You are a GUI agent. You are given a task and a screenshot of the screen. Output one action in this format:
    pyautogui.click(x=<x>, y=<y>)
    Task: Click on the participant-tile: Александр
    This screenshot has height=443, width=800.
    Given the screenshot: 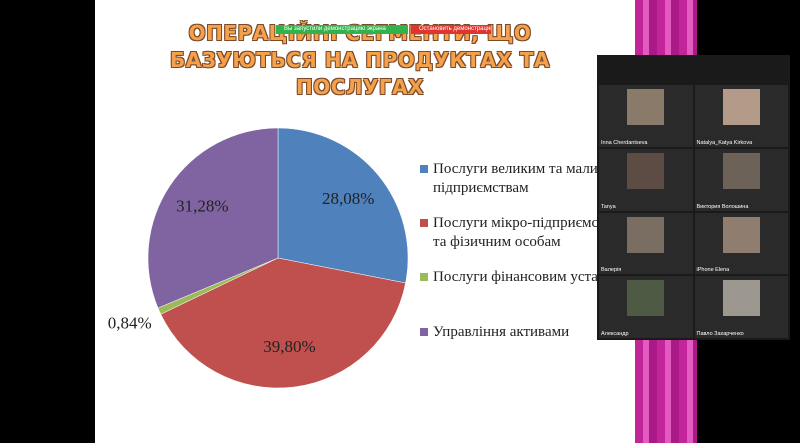 What is the action you would take?
    pyautogui.click(x=646, y=307)
    